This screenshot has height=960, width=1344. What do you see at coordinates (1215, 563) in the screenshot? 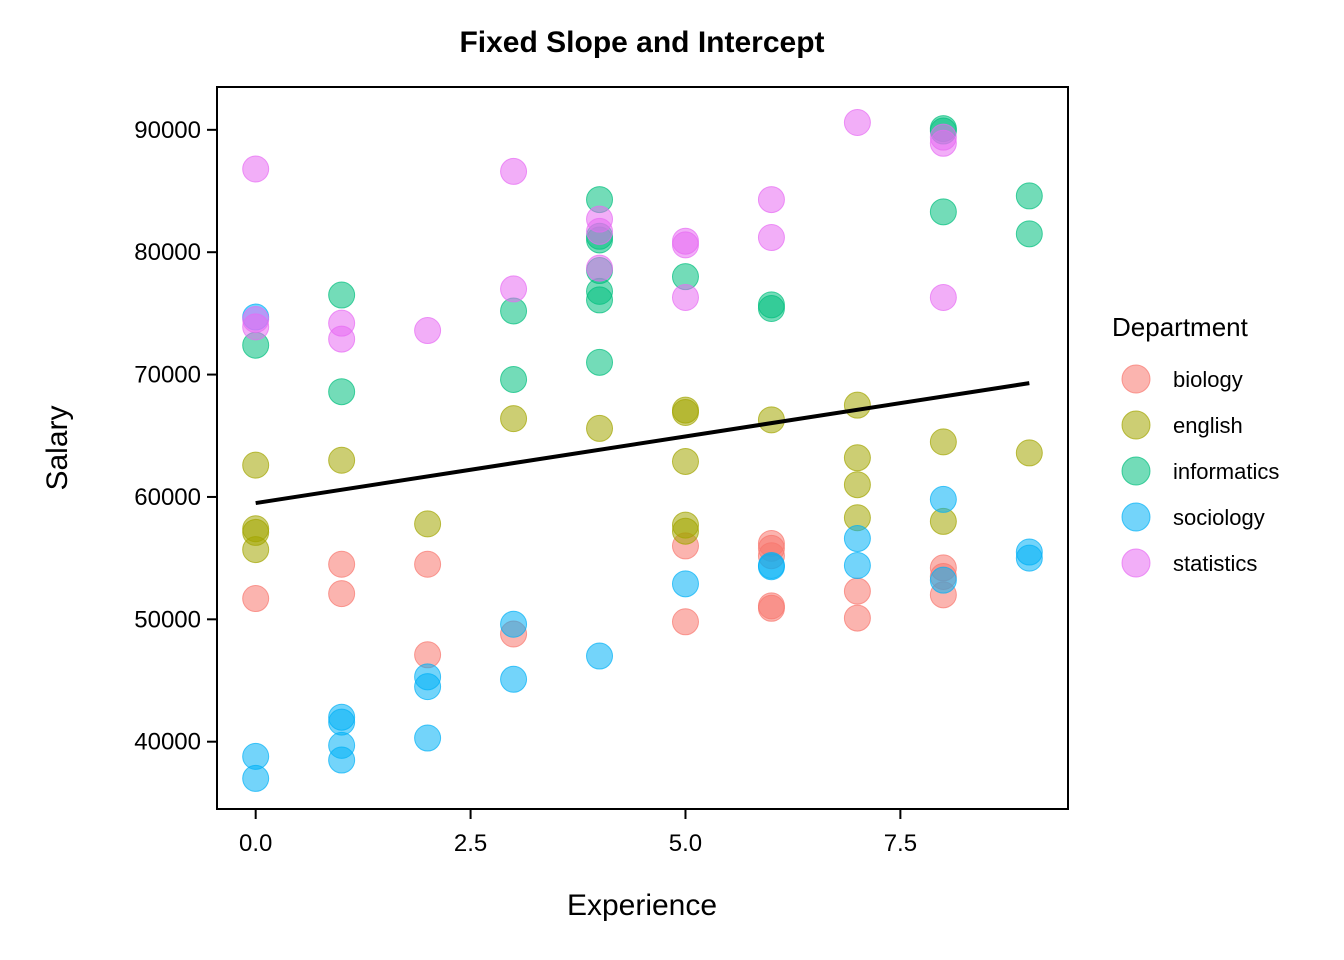
I see `legend-label-statistics: statistics` at bounding box center [1215, 563].